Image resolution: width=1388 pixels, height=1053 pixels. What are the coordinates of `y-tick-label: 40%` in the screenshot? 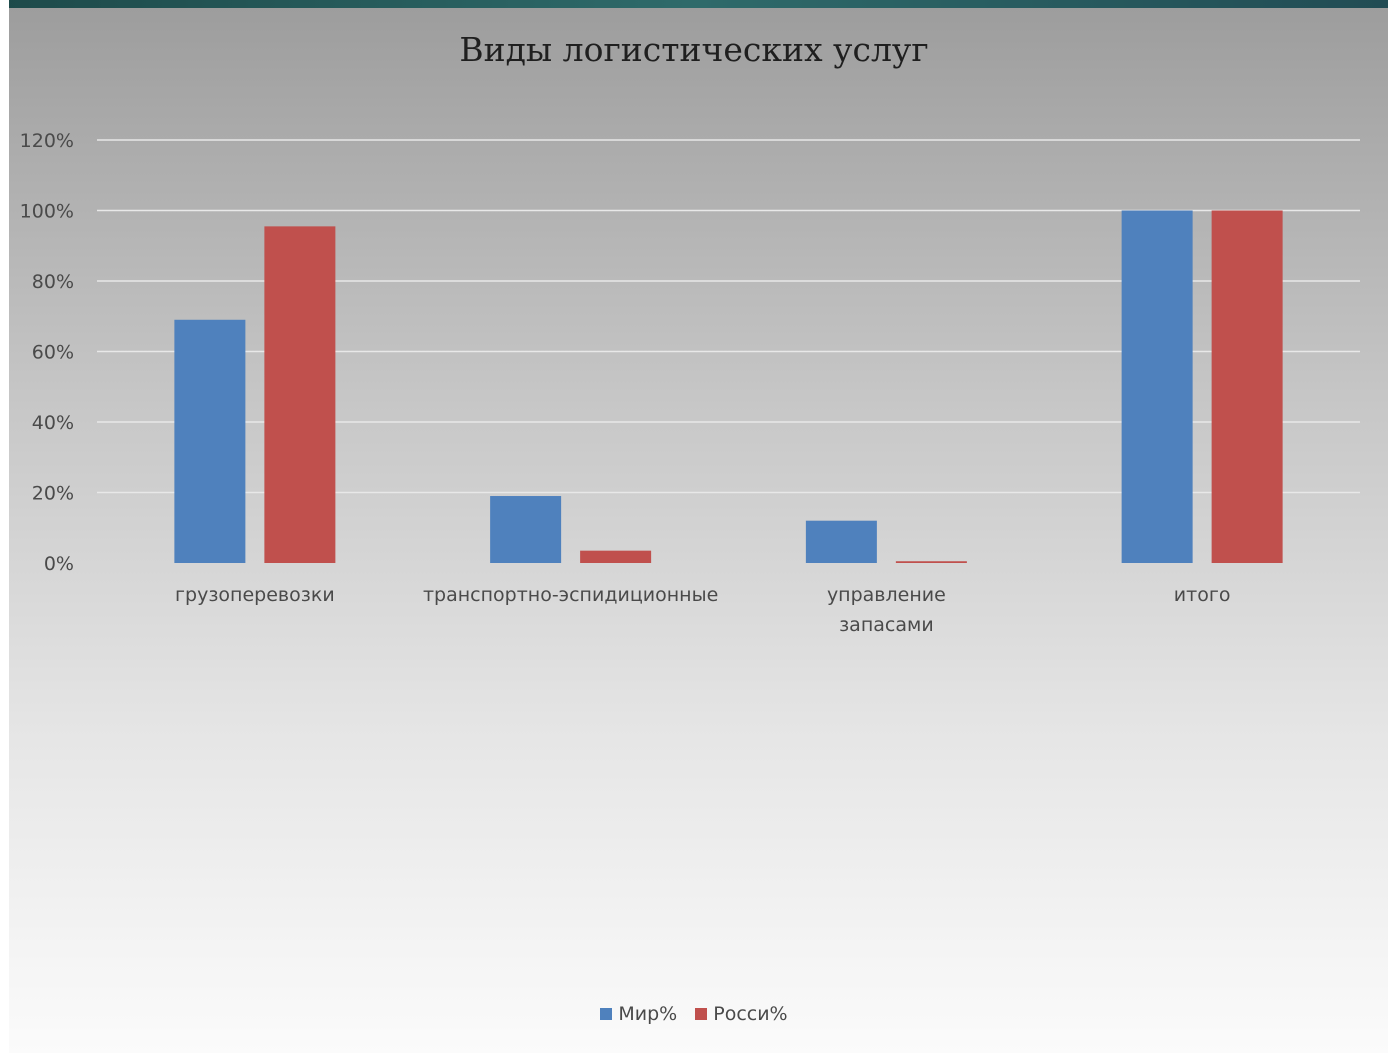 It's located at (53, 423).